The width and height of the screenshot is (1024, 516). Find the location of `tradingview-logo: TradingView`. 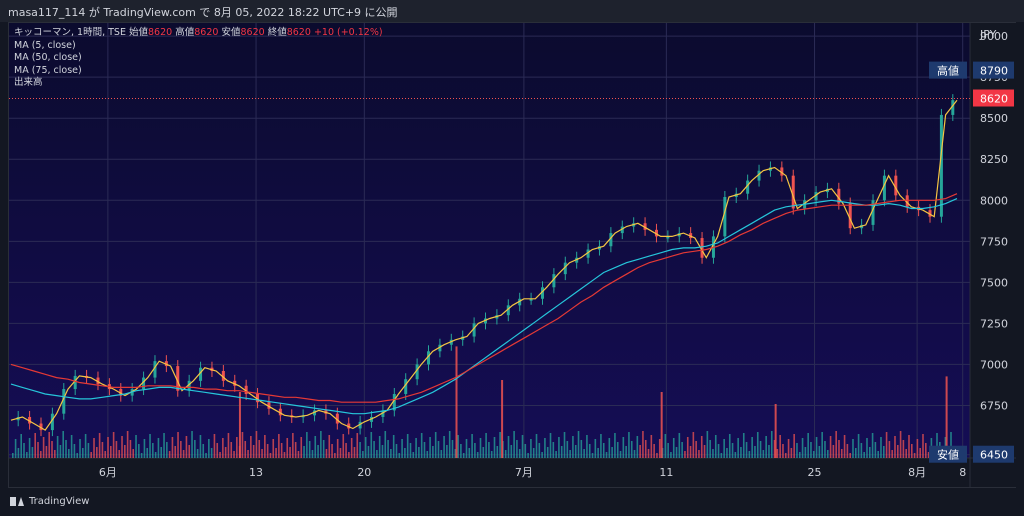

tradingview-logo: TradingView is located at coordinates (49, 501).